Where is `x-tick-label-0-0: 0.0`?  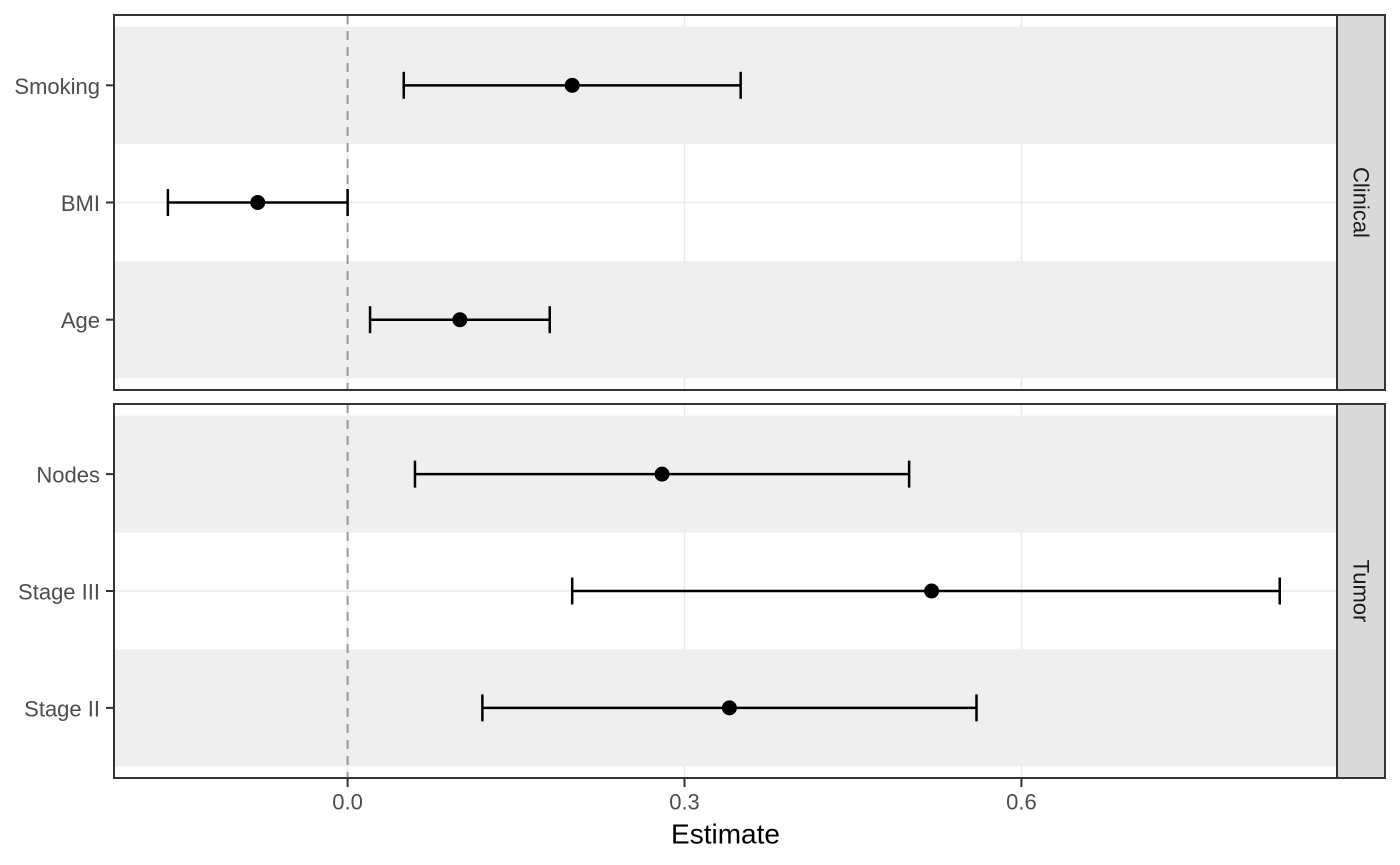 x-tick-label-0-0: 0.0 is located at coordinates (347, 802).